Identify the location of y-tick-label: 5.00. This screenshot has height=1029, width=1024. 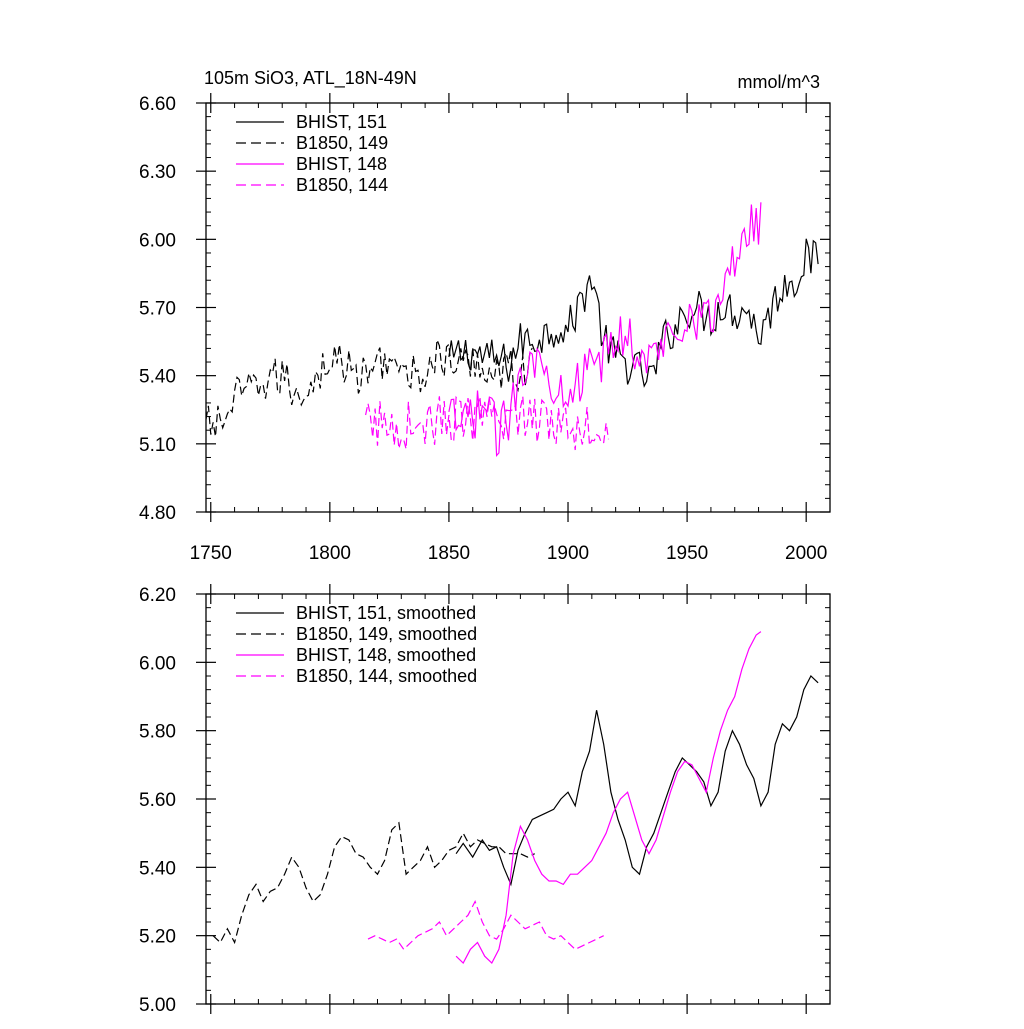
(157, 1005).